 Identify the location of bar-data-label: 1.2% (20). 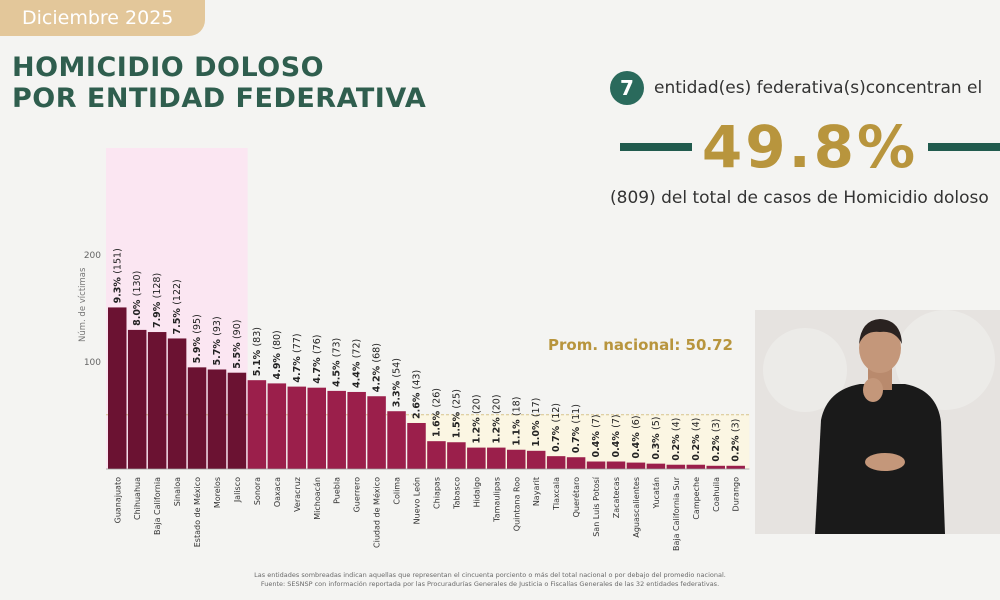
(496, 418).